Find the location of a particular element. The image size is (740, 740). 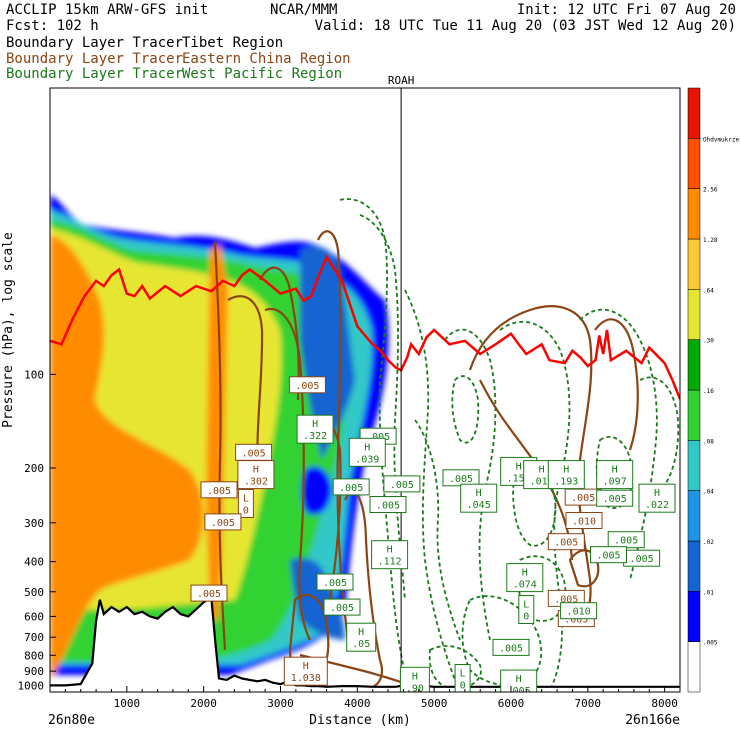

contour-label-text: .097 is located at coordinates (615, 482).